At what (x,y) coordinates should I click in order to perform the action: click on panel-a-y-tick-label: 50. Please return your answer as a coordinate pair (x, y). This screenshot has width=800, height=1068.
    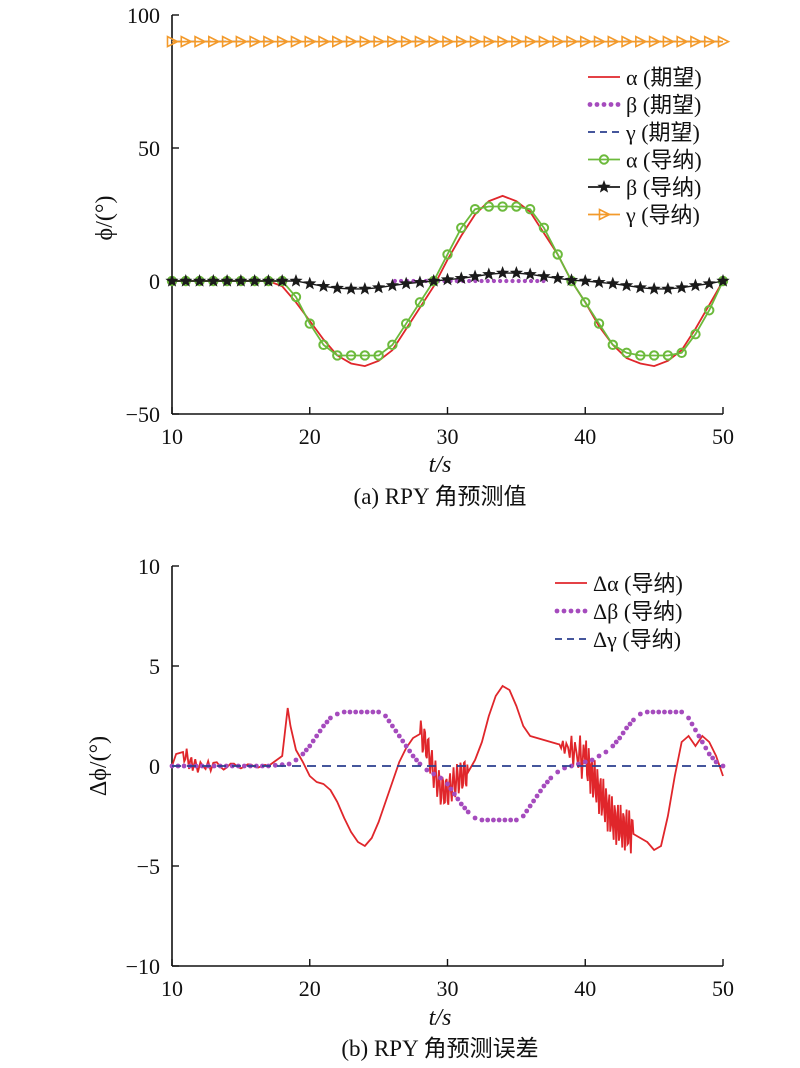
    Looking at the image, I should click on (149, 148).